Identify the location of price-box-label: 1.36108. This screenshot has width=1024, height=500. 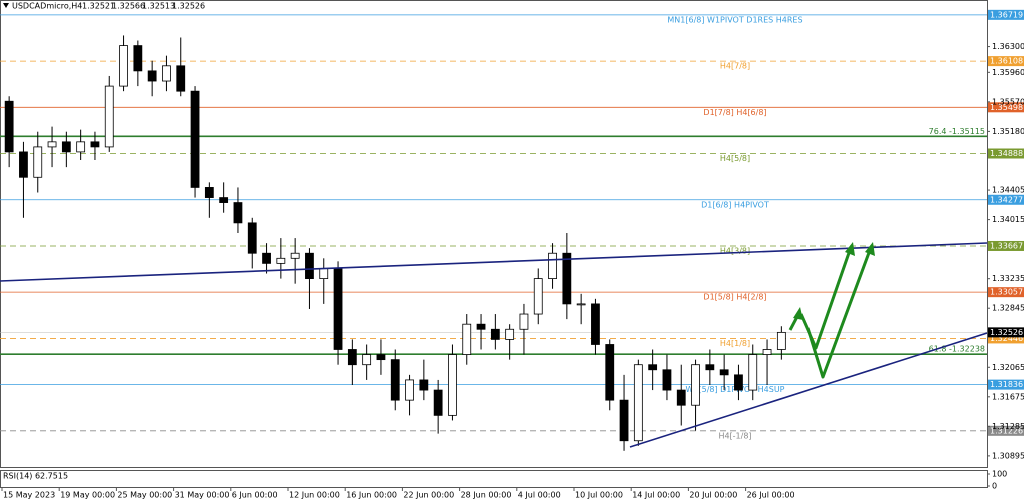
(1006, 61).